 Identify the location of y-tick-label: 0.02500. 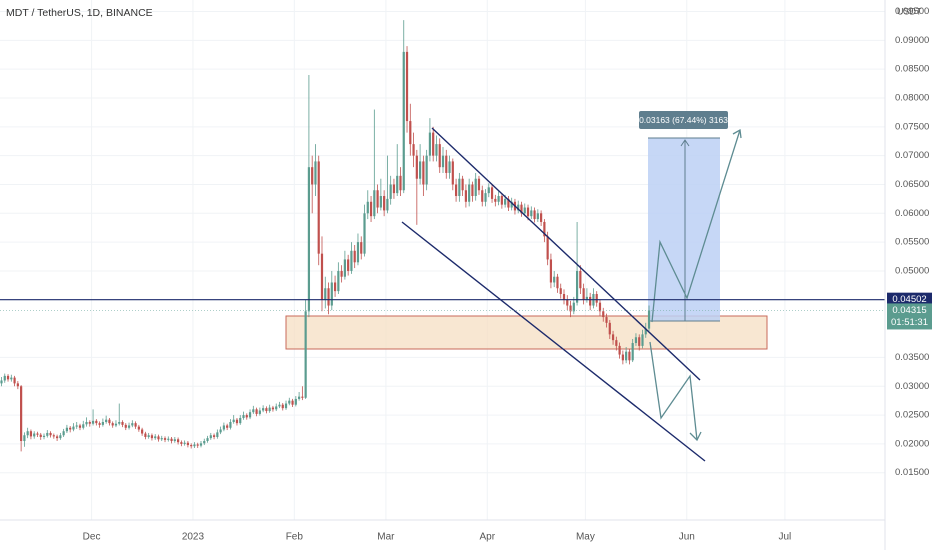
(912, 415).